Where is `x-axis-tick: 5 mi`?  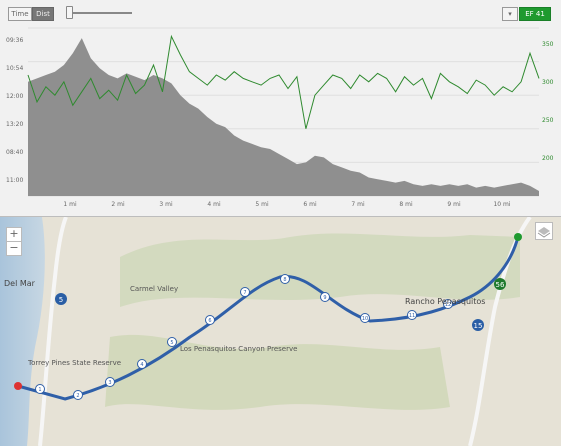
x-axis-tick: 5 mi is located at coordinates (262, 204).